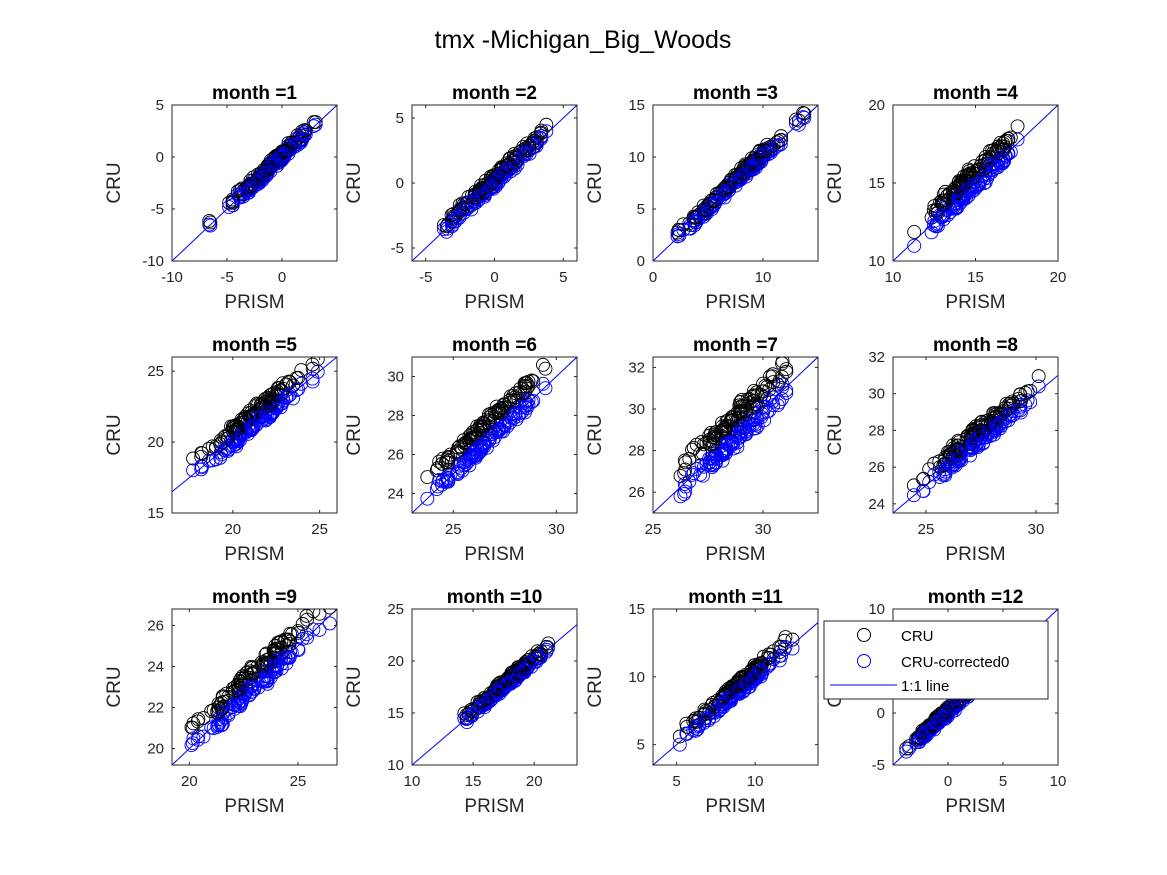  What do you see at coordinates (494, 93) in the screenshot?
I see `panel-title: month =2` at bounding box center [494, 93].